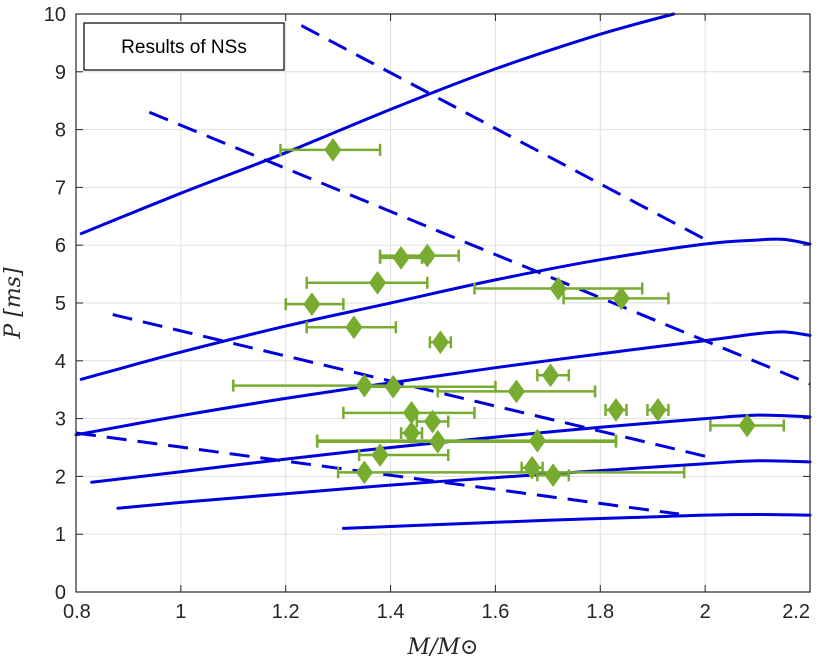 Image resolution: width=831 pixels, height=662 pixels. What do you see at coordinates (796, 612) in the screenshot?
I see `x-tick-label: 2.2` at bounding box center [796, 612].